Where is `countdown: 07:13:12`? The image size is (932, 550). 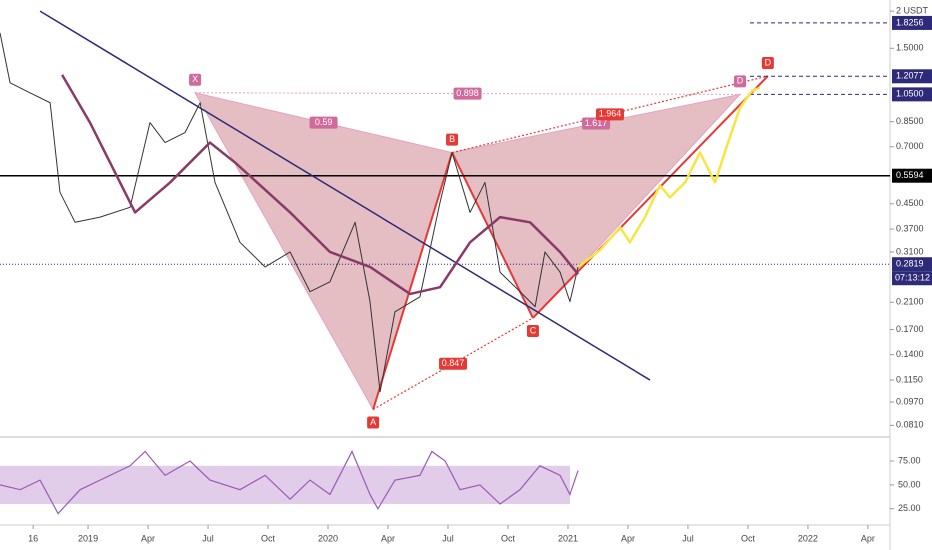 countdown: 07:13:12 is located at coordinates (912, 278).